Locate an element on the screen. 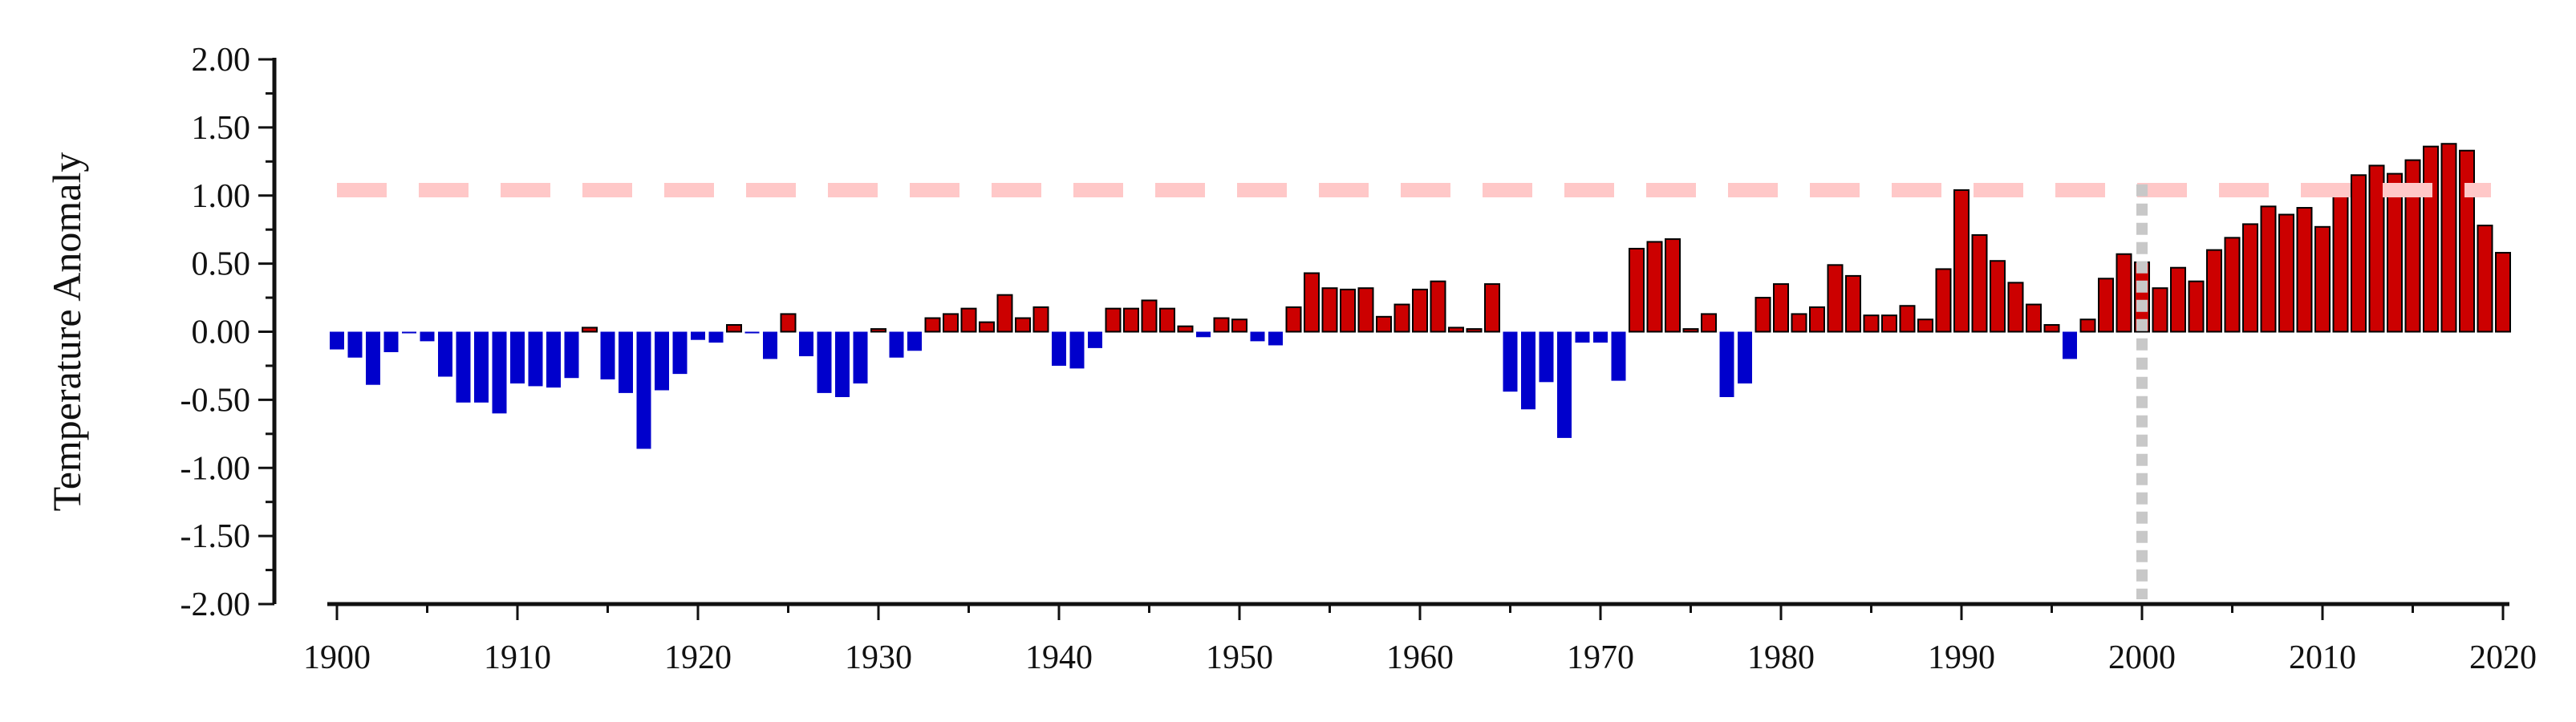 The height and width of the screenshot is (722, 2576). x-tick-label: 2010 is located at coordinates (2322, 657).